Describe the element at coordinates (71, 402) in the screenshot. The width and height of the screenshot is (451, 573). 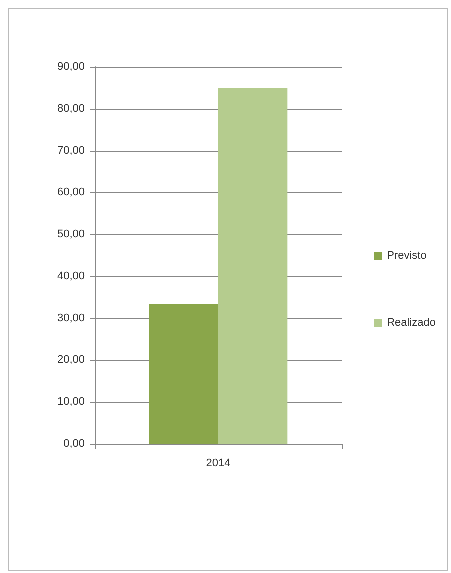
I see `y-tick-label: 10,00` at that location.